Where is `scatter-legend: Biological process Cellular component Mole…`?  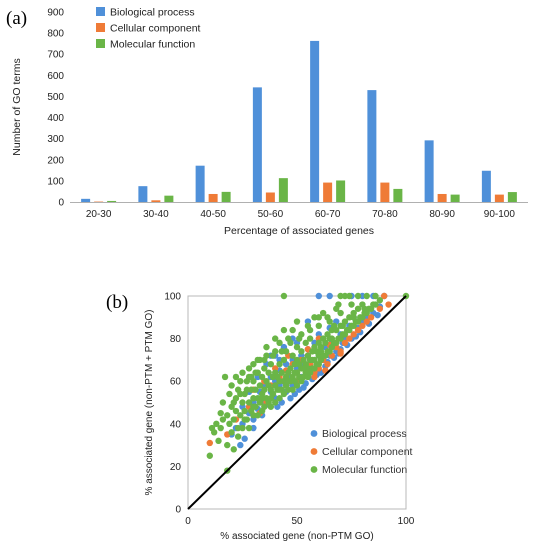
scatter-legend: Biological process Cellular component Mole… is located at coordinates (361, 452).